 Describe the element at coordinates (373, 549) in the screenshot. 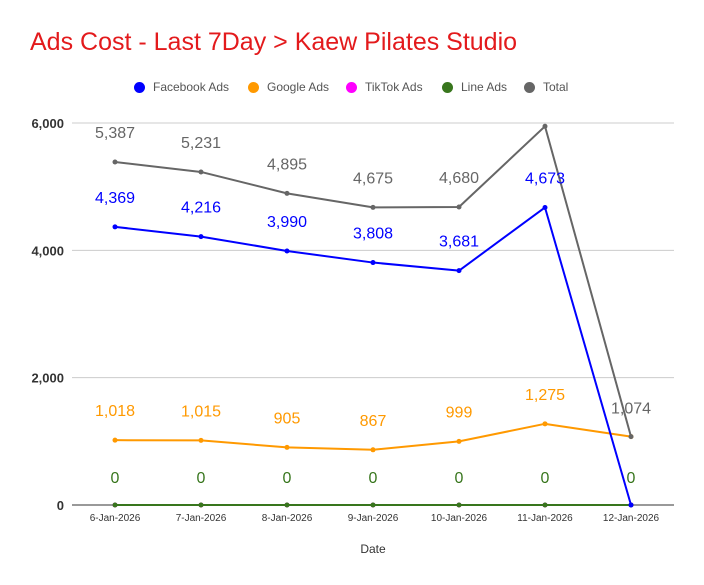

I see `x-axis-title: Date` at that location.